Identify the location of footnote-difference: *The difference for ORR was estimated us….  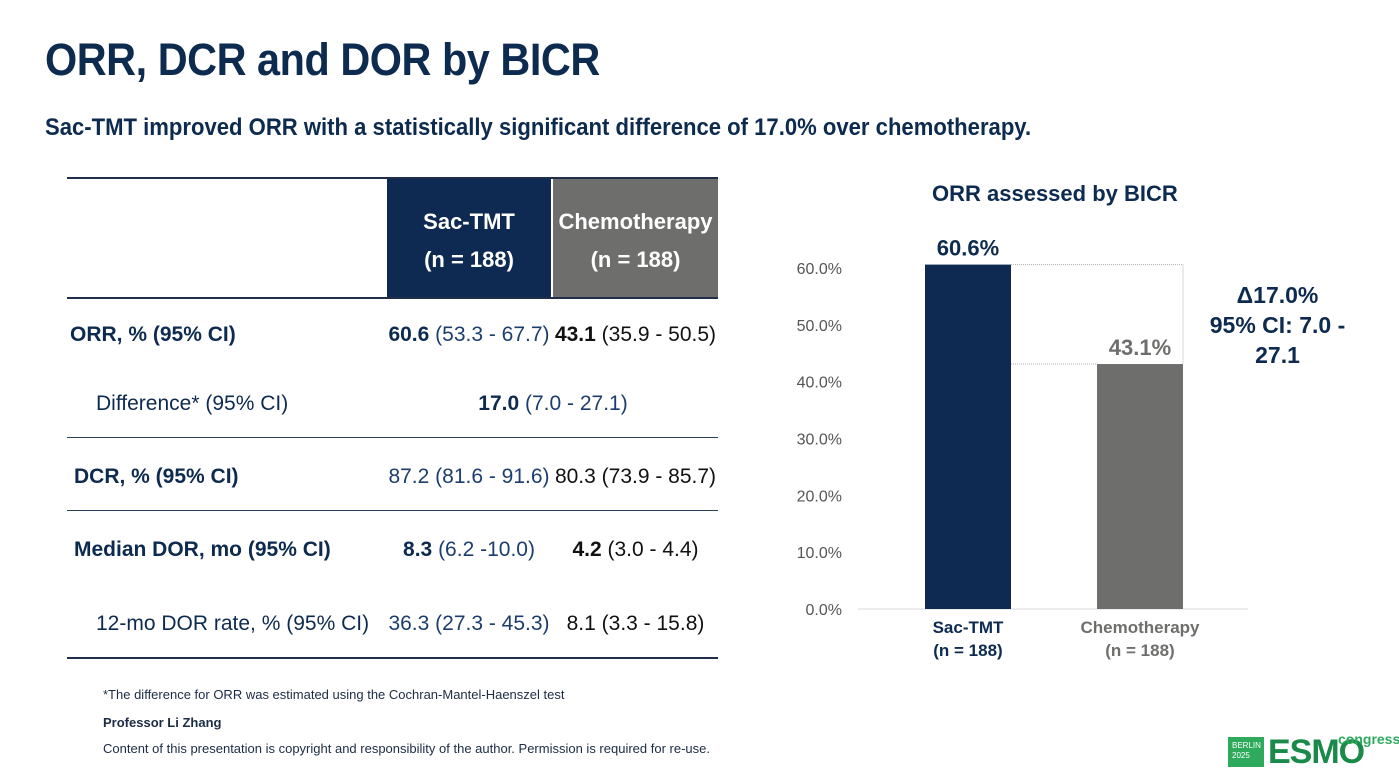
(334, 694).